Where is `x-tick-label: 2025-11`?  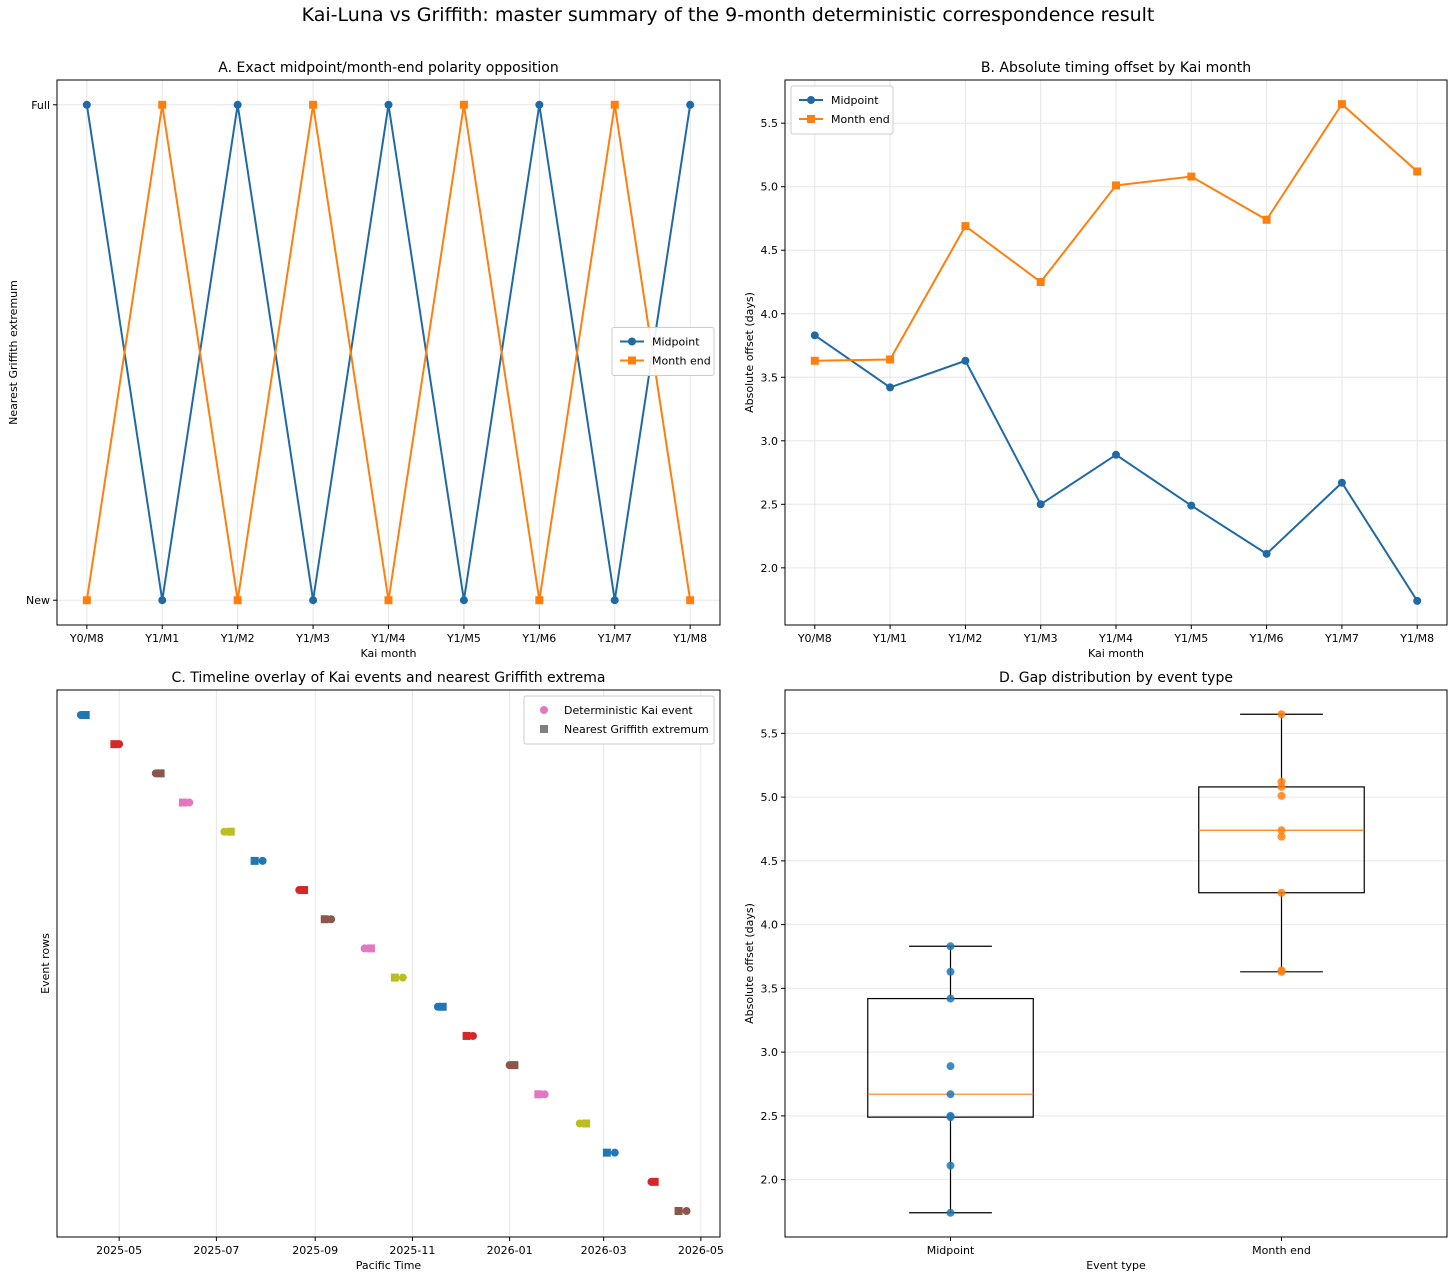 x-tick-label: 2025-11 is located at coordinates (412, 1250).